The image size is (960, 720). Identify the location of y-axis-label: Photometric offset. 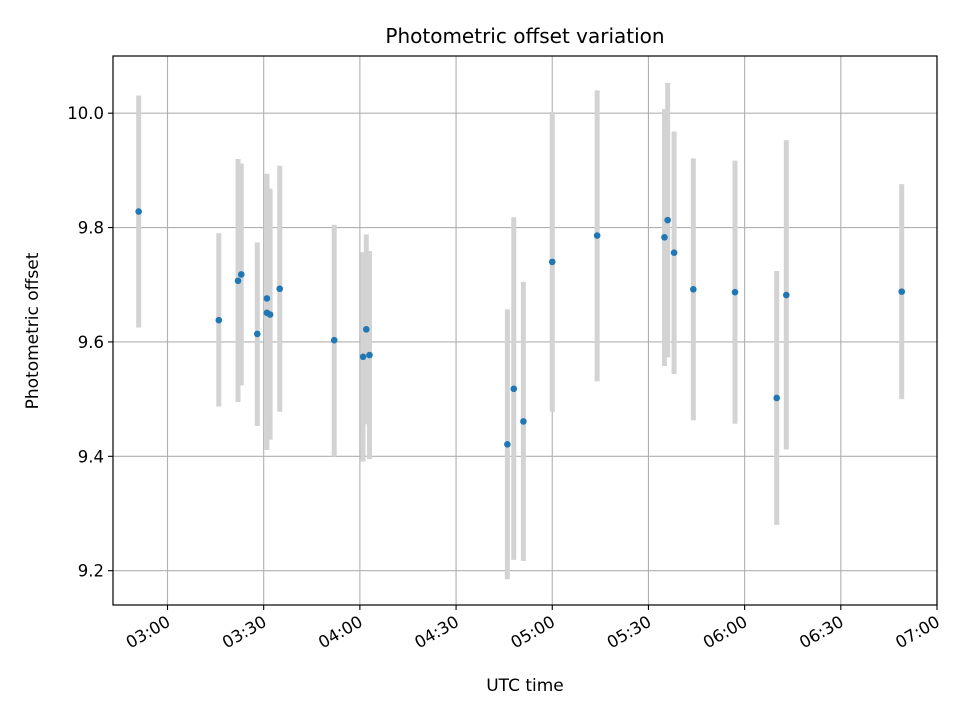
(33, 330).